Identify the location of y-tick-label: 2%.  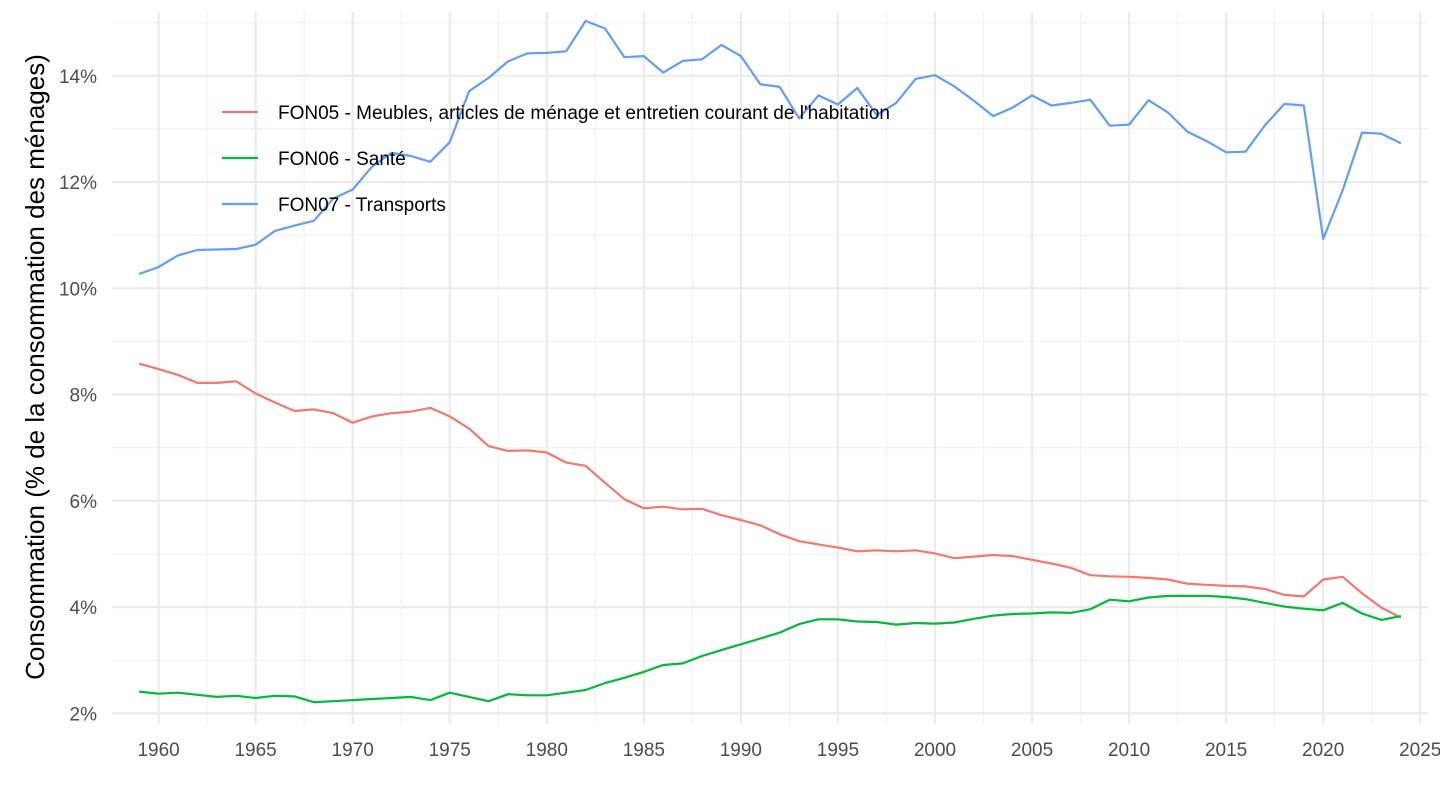
(84, 714).